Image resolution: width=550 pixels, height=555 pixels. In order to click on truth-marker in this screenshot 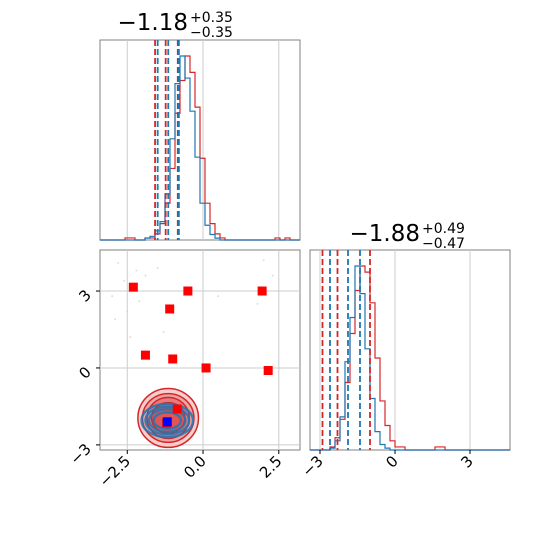, I will do `click(167, 422)`.